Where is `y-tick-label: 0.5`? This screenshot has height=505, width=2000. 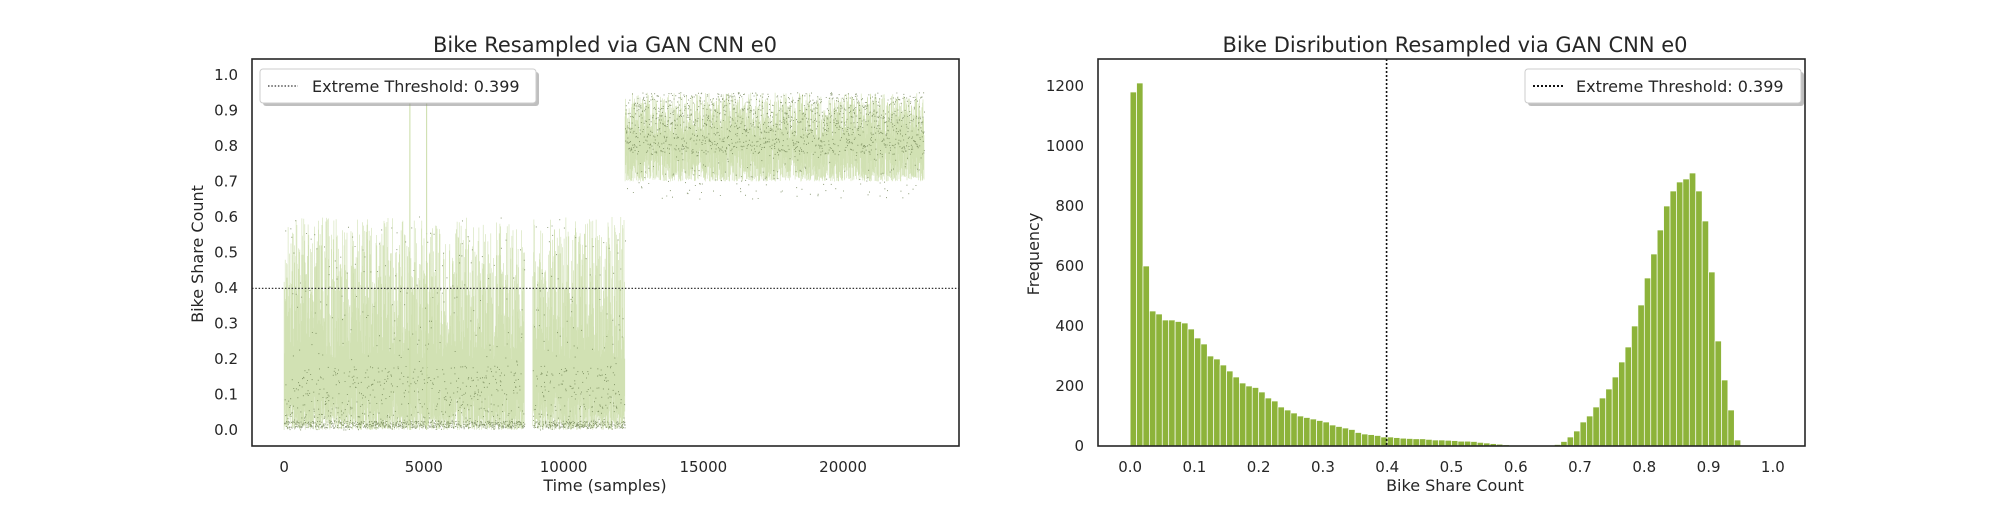 y-tick-label: 0.5 is located at coordinates (226, 253).